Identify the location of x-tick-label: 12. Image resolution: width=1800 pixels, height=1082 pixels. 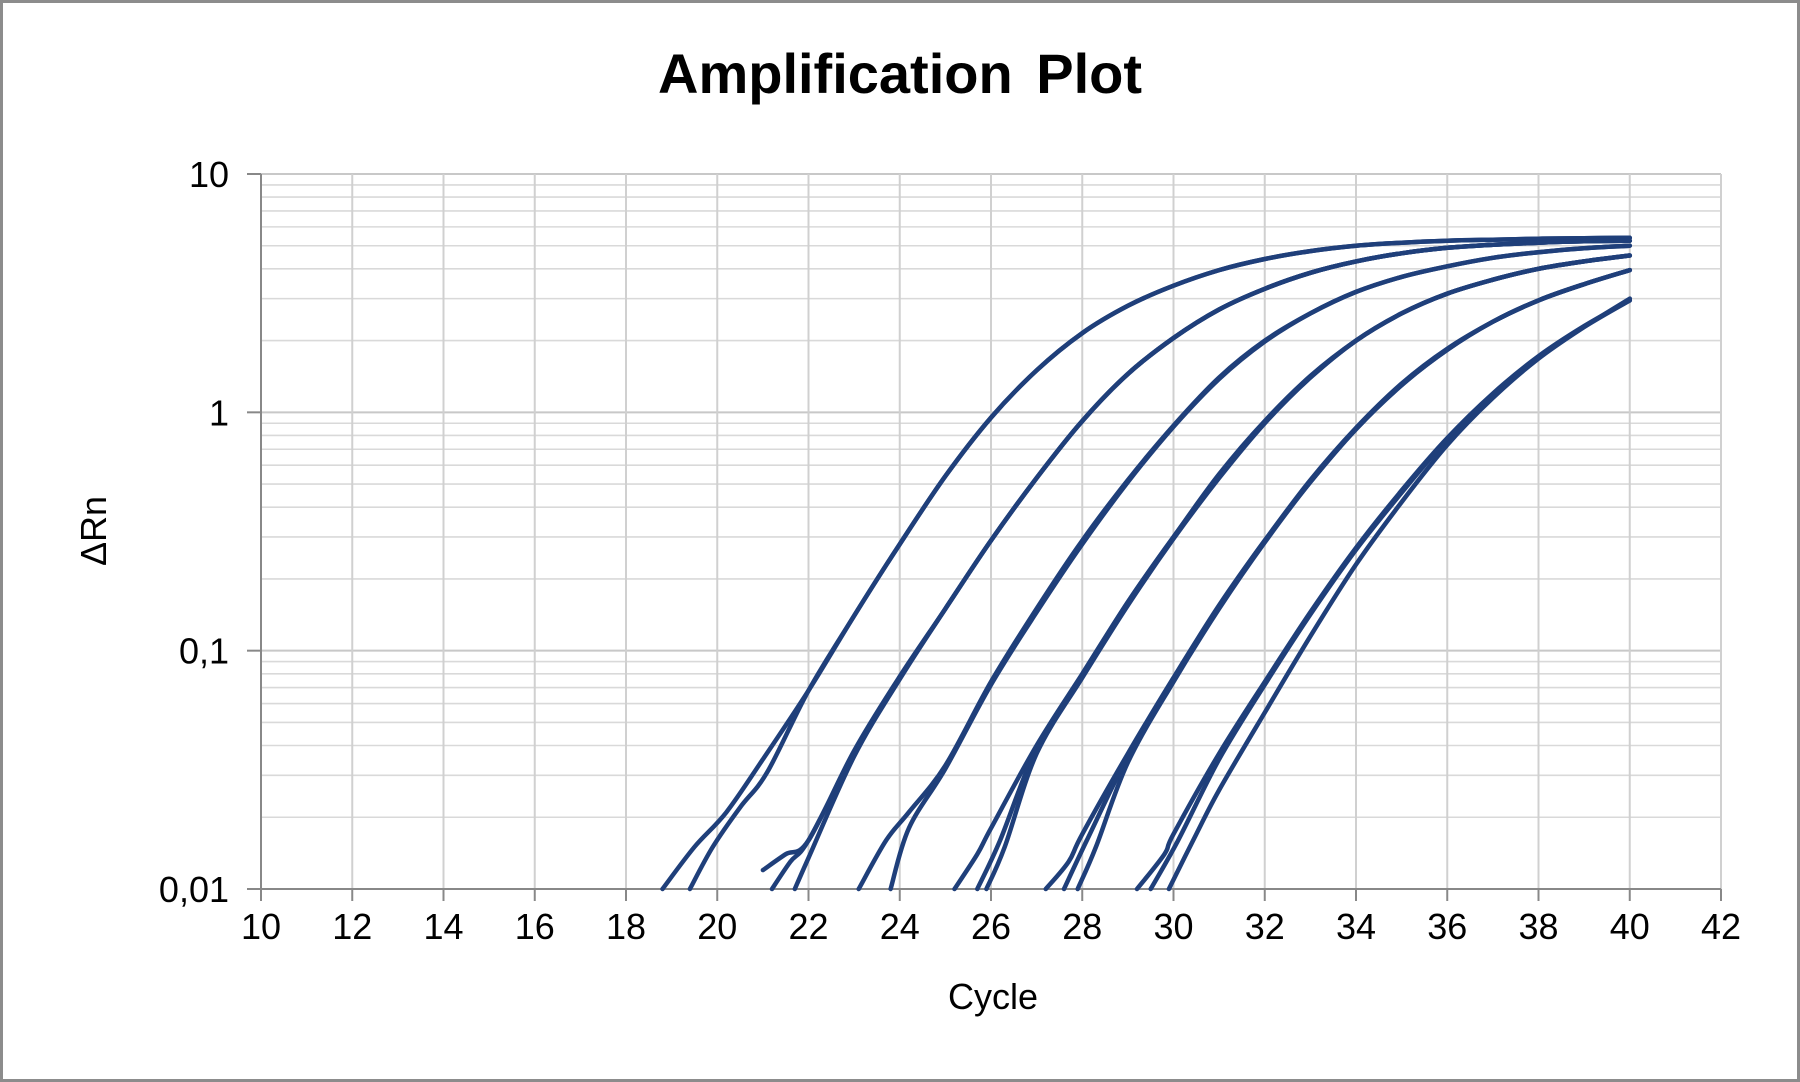
(352, 926).